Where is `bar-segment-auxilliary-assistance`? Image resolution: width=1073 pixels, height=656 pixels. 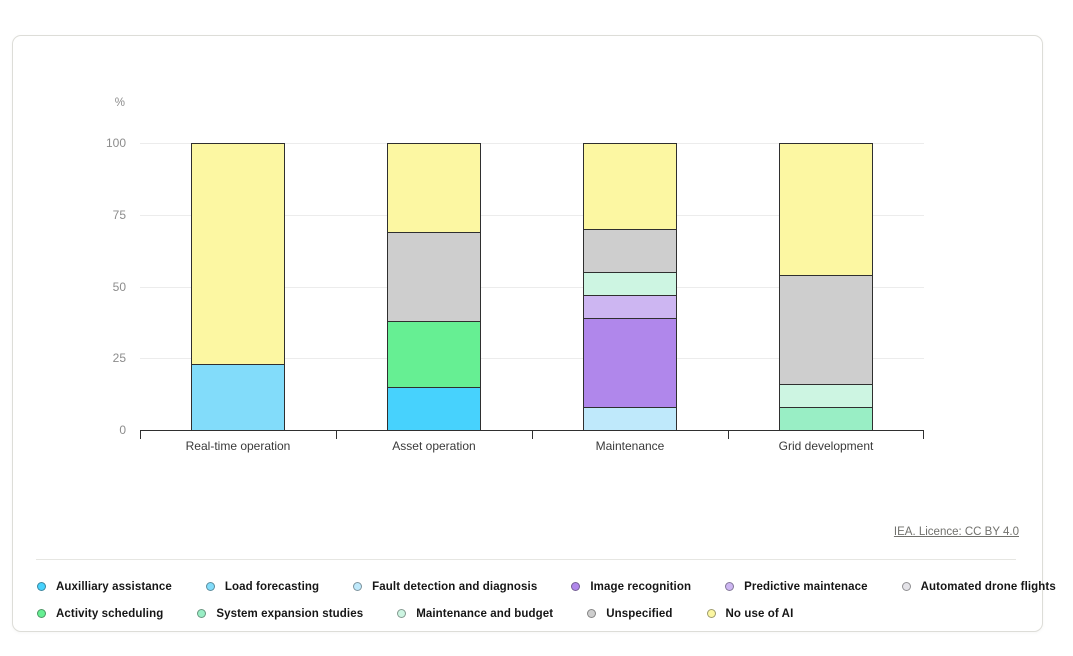
bar-segment-auxilliary-assistance is located at coordinates (434, 408).